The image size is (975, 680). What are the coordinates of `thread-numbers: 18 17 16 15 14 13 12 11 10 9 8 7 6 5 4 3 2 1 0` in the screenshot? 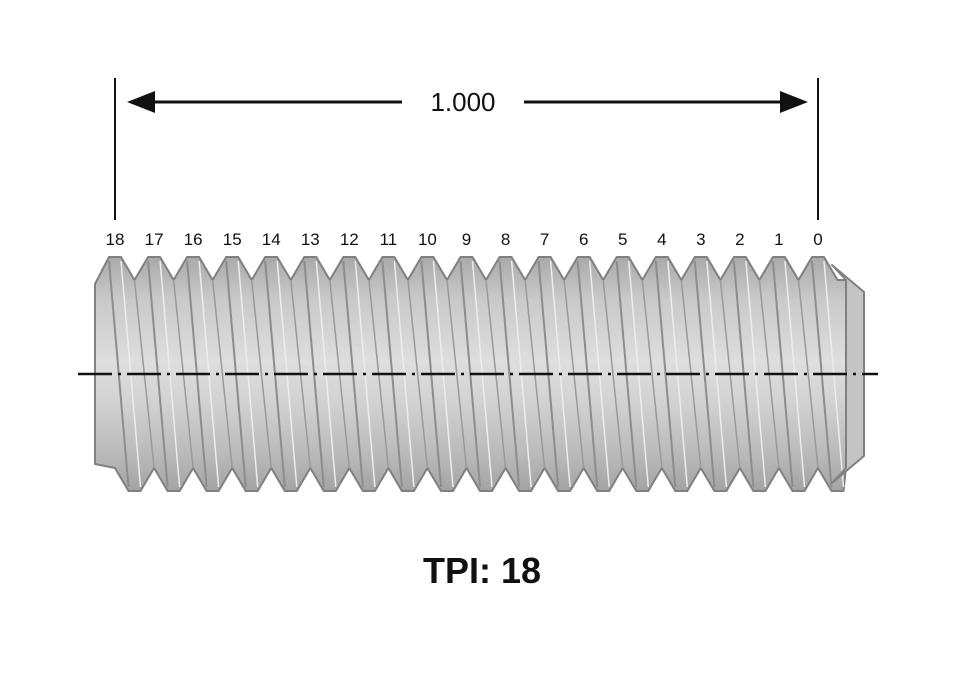 It's located at (464, 239).